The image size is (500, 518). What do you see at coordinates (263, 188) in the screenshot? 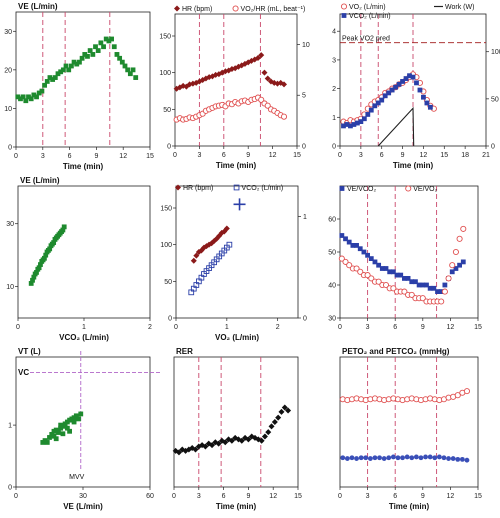
I see `legend-label-p5-1: VCO₂ (L/min)` at bounding box center [263, 188].